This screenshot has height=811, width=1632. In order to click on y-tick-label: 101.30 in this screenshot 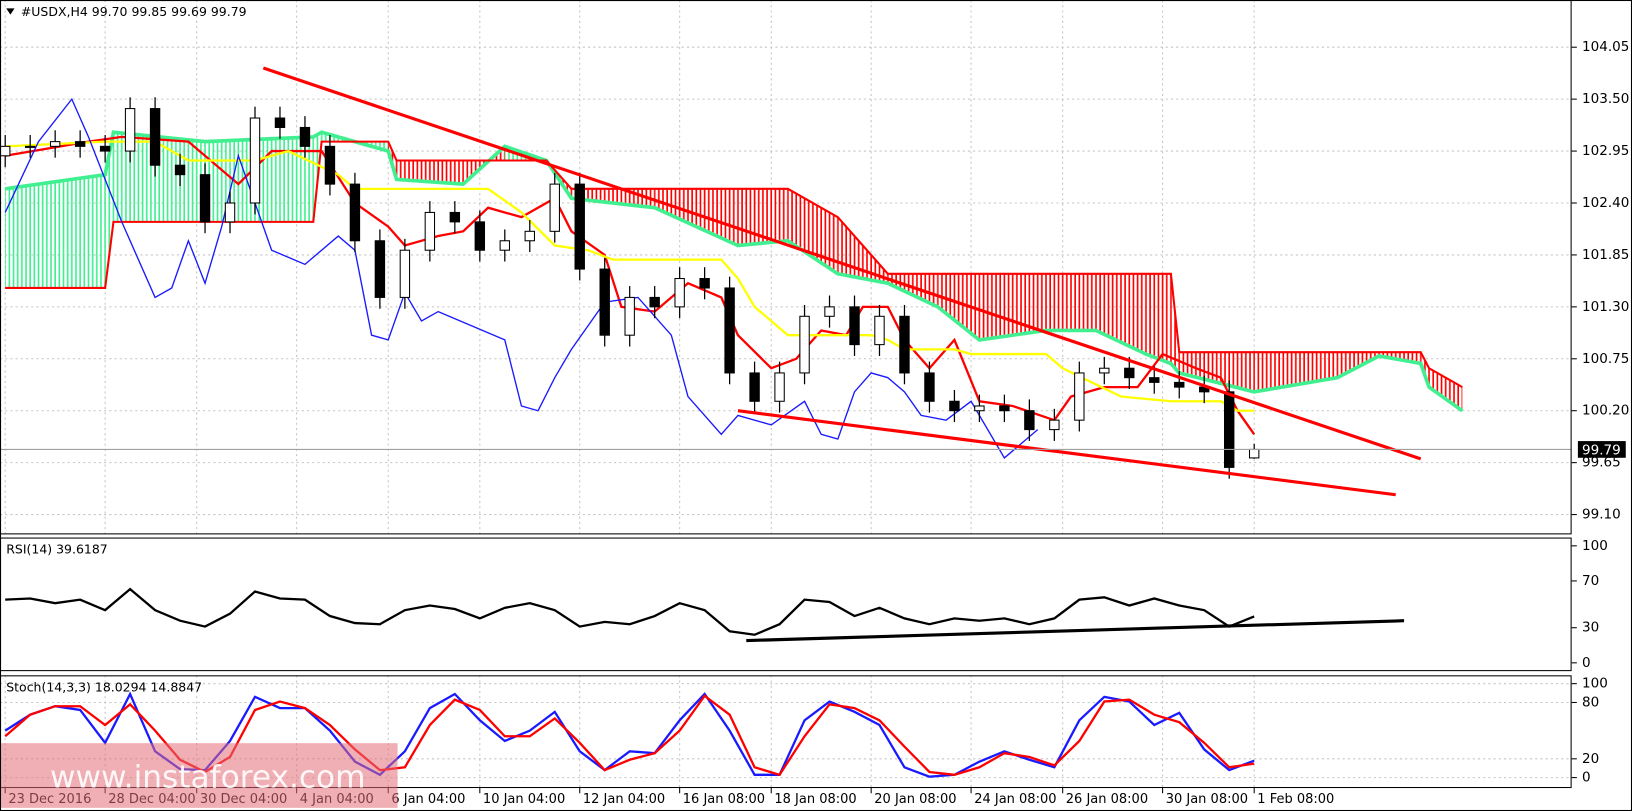, I will do `click(1605, 307)`.